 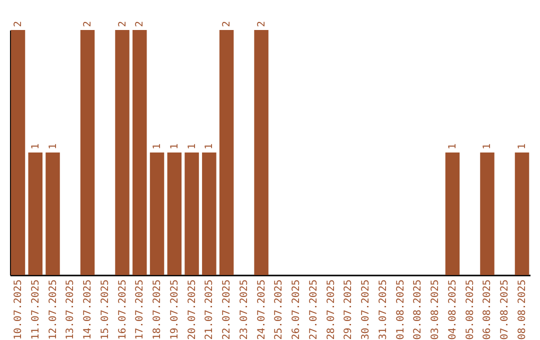 I want to click on x-tick-label: 29.07.2025, so click(x=348, y=310).